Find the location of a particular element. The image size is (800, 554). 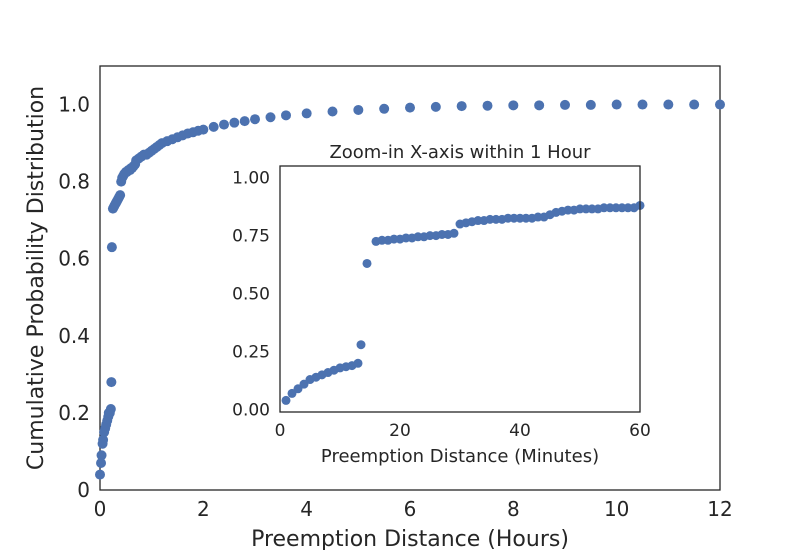

main-x-tick-label: 6 is located at coordinates (410, 509).